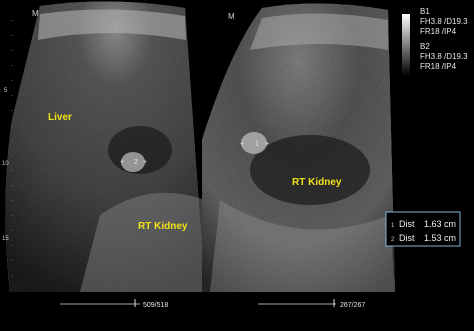 The width and height of the screenshot is (474, 331). What do you see at coordinates (440, 224) in the screenshot?
I see `measure-value: 1.63 cm` at bounding box center [440, 224].